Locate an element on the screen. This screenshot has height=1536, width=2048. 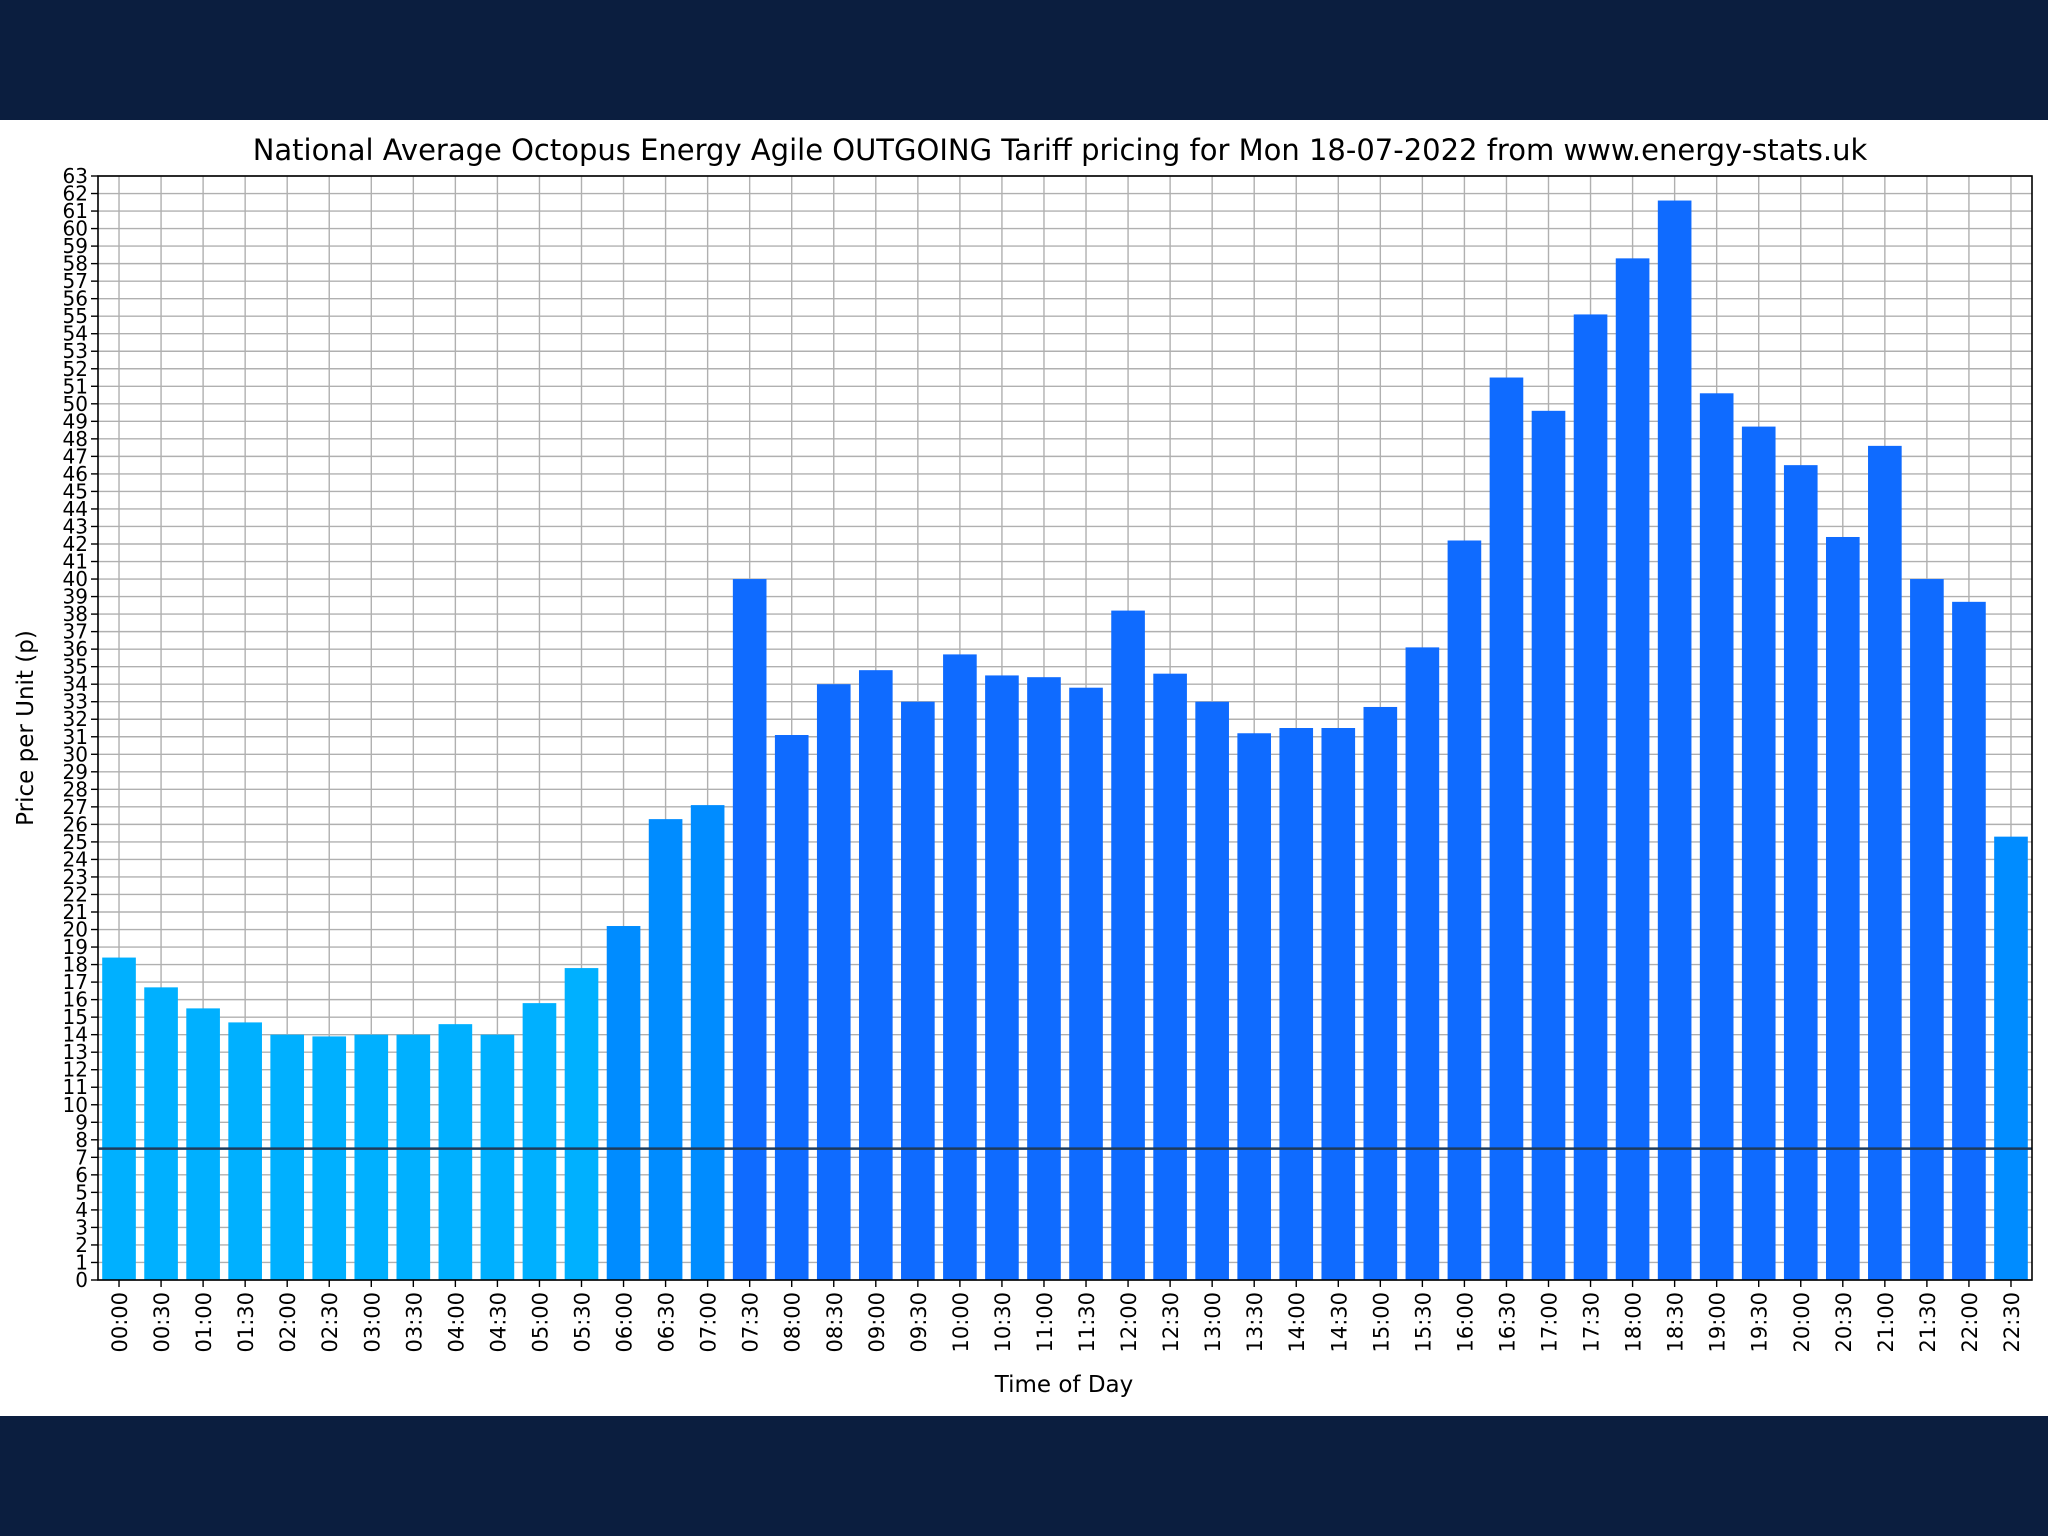
x-tick-label: 09:30 is located at coordinates (919, 1322).